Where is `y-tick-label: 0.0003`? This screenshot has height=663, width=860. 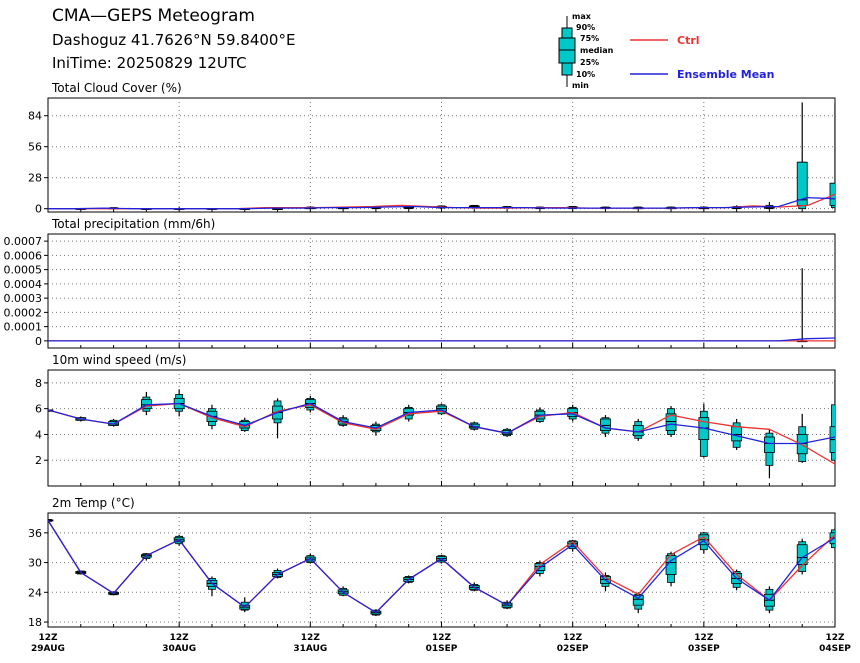
y-tick-label: 0.0003 is located at coordinates (23, 298).